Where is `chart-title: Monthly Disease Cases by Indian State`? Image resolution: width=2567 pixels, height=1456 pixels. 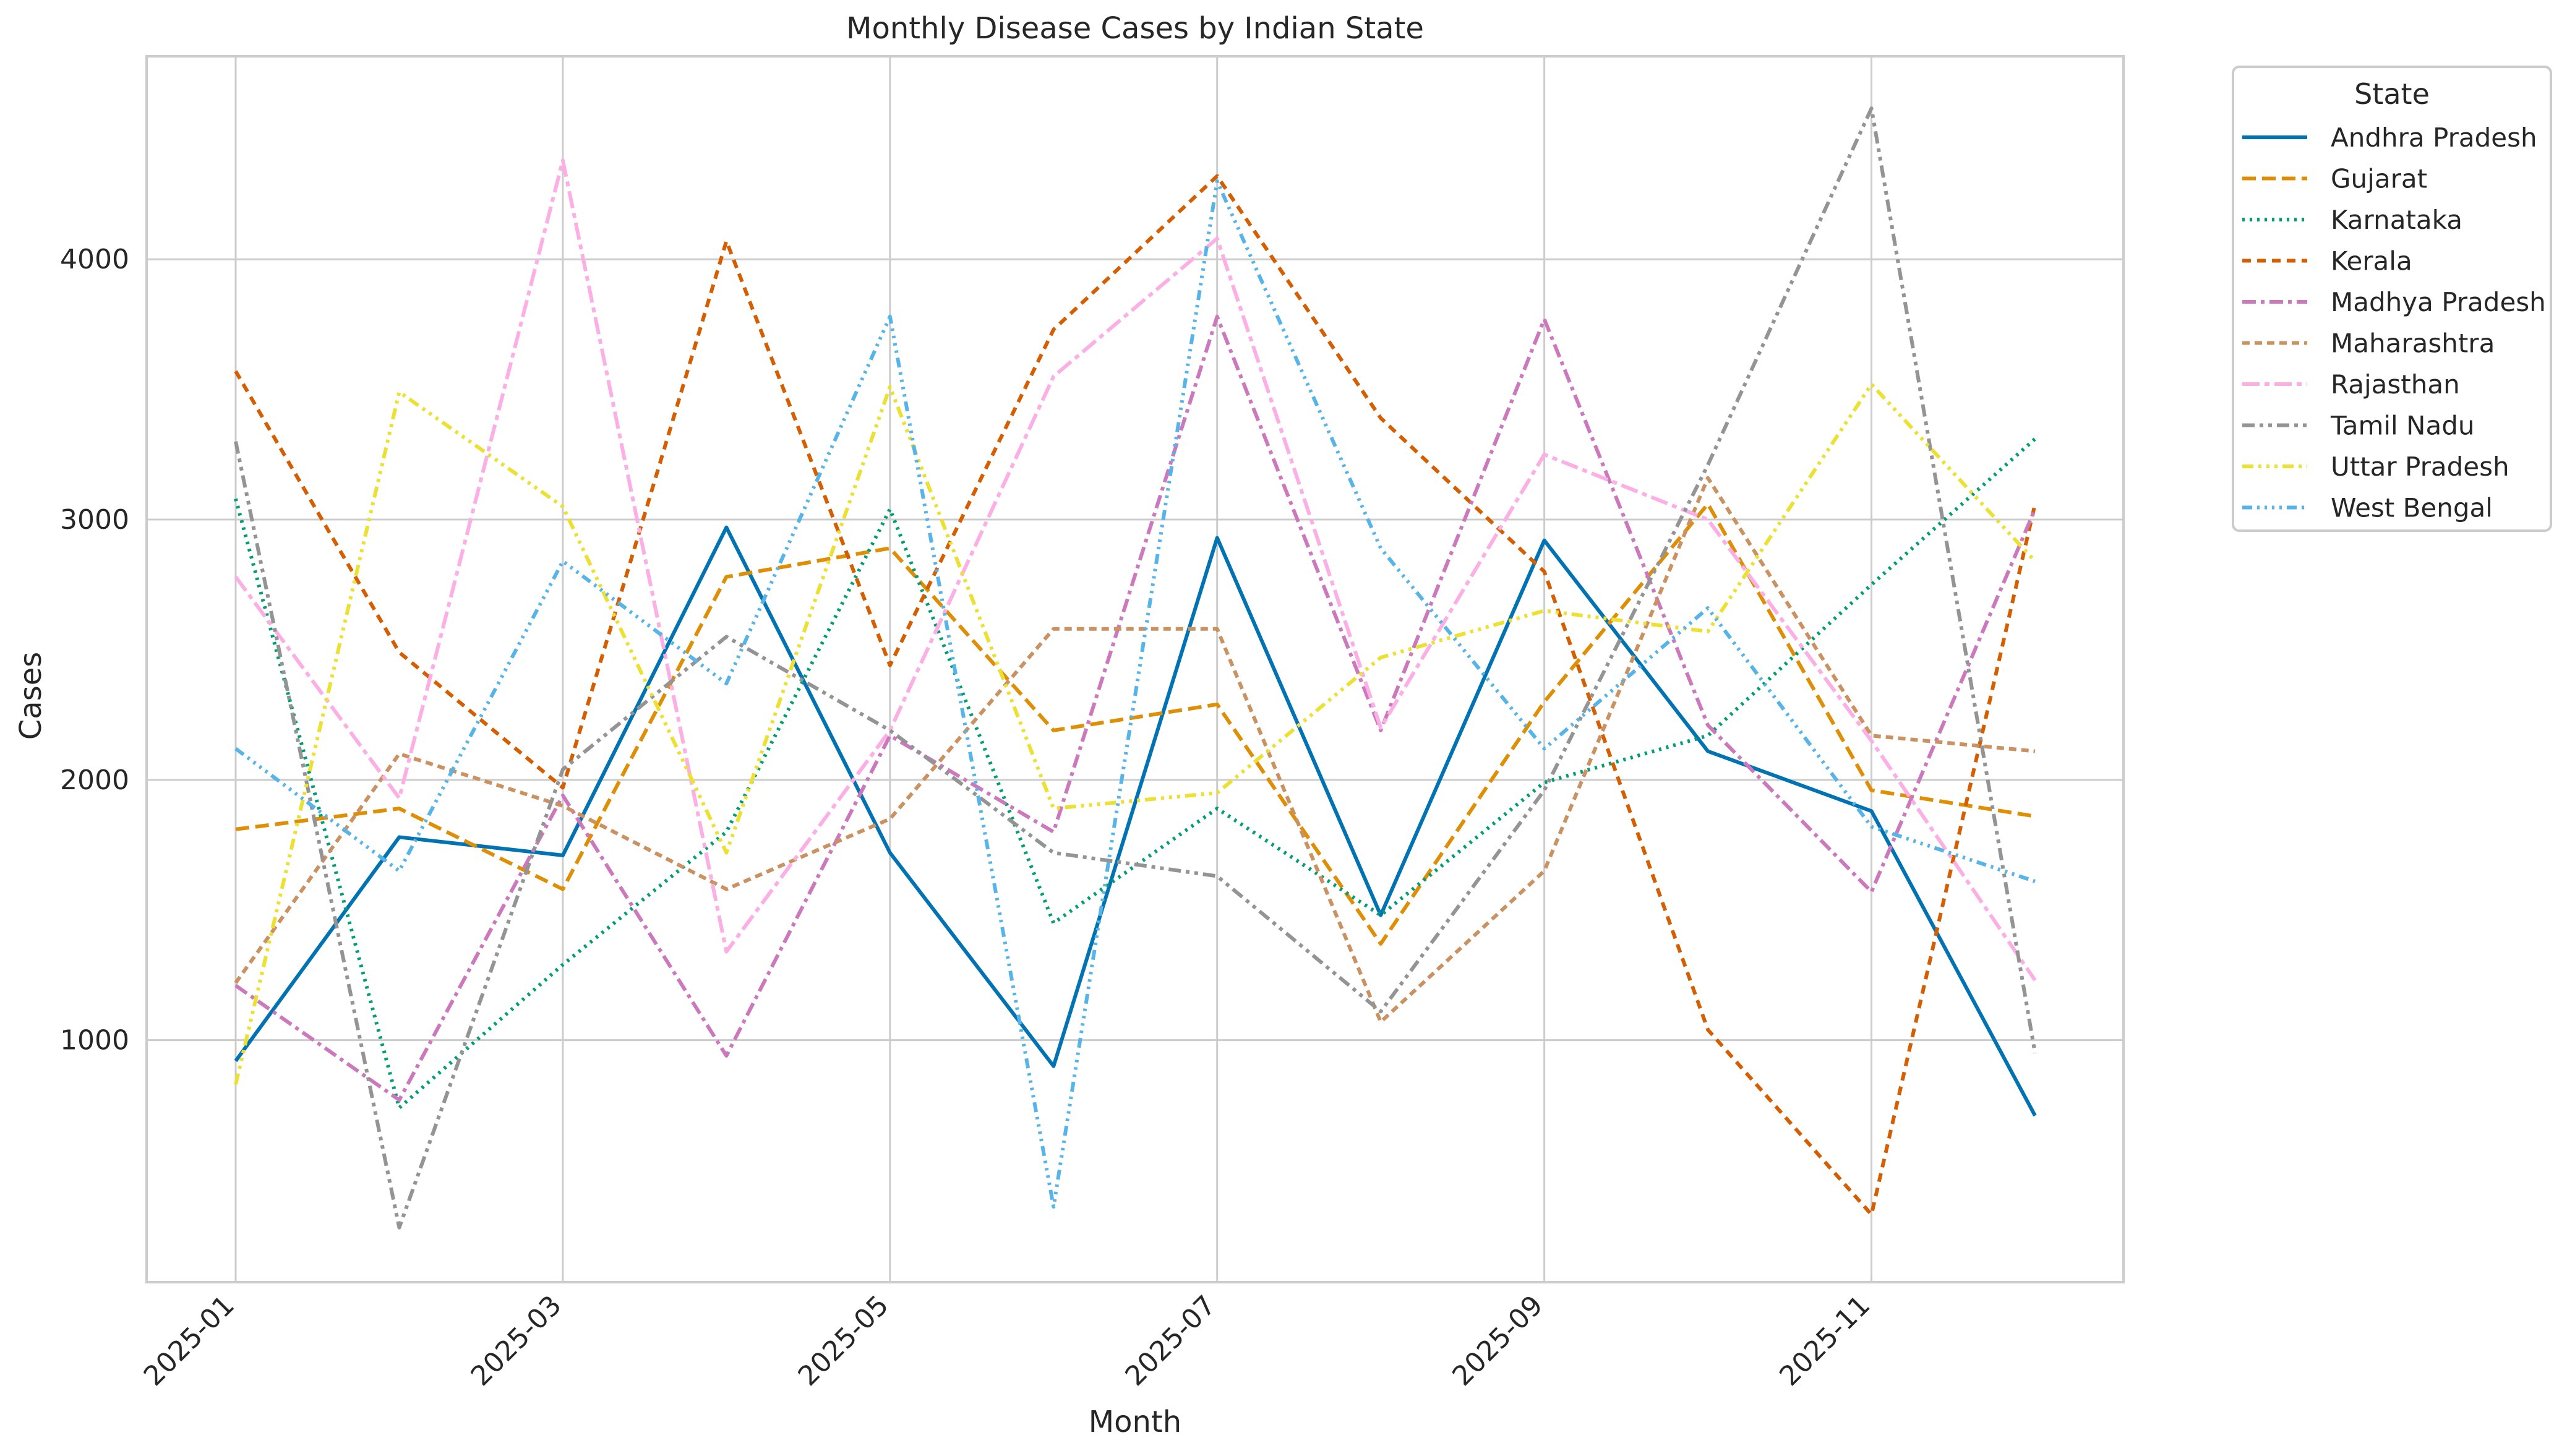
chart-title: Monthly Disease Cases by Indian State is located at coordinates (1135, 28).